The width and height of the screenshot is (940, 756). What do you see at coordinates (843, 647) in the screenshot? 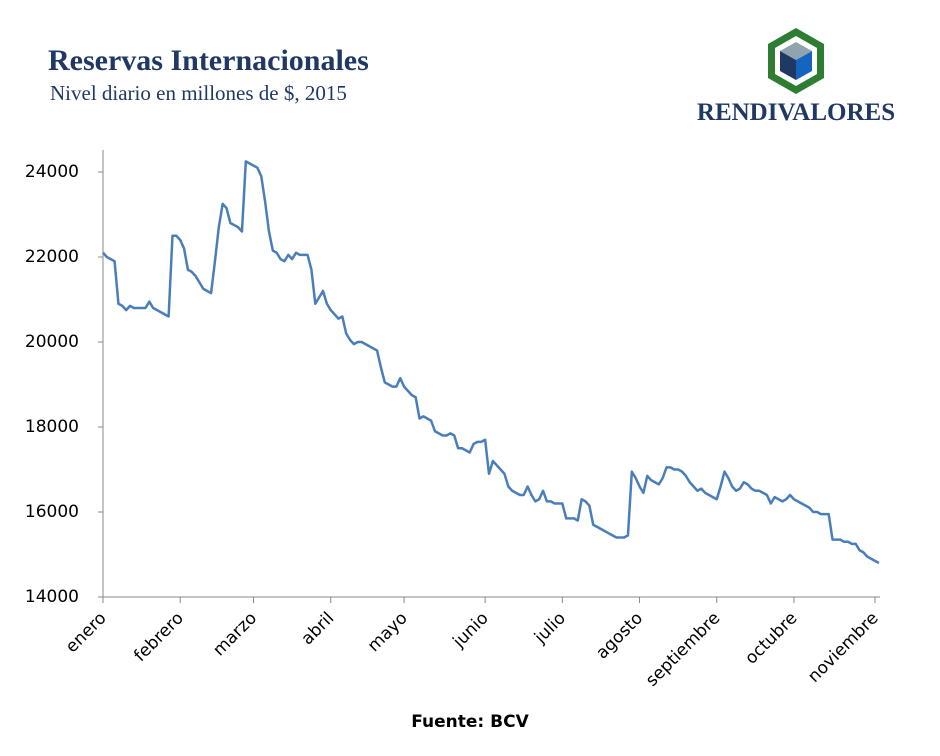
I see `x-tick-label: noviembre` at bounding box center [843, 647].